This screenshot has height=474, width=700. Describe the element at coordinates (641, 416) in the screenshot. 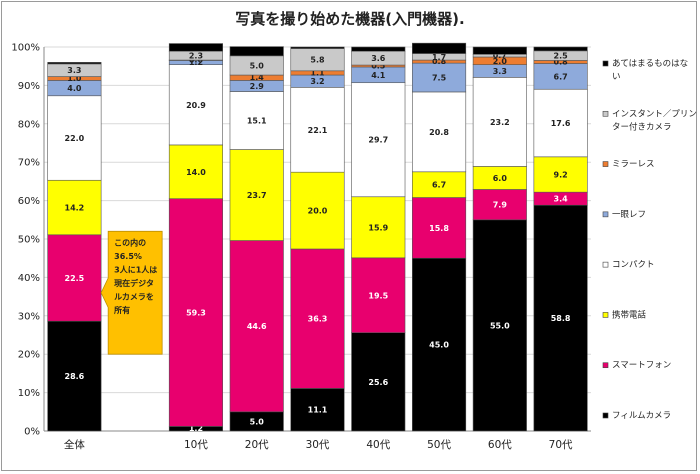

I see `legend-label: フィルムカメラ` at that location.